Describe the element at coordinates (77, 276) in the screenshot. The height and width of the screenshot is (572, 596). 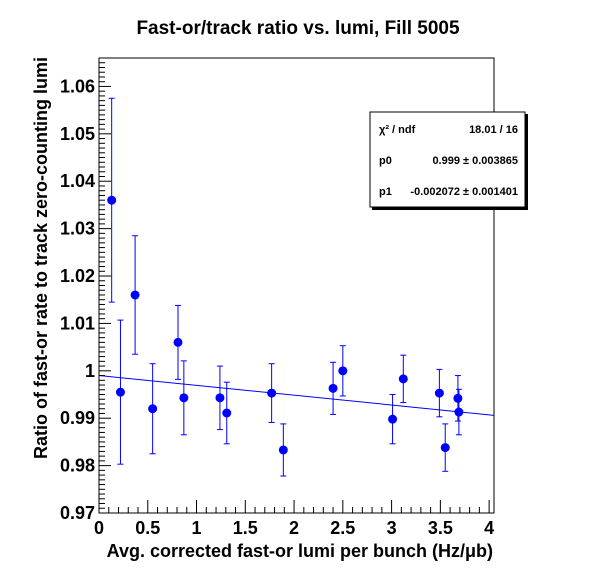
I see `y-tick-label: 1.02` at that location.